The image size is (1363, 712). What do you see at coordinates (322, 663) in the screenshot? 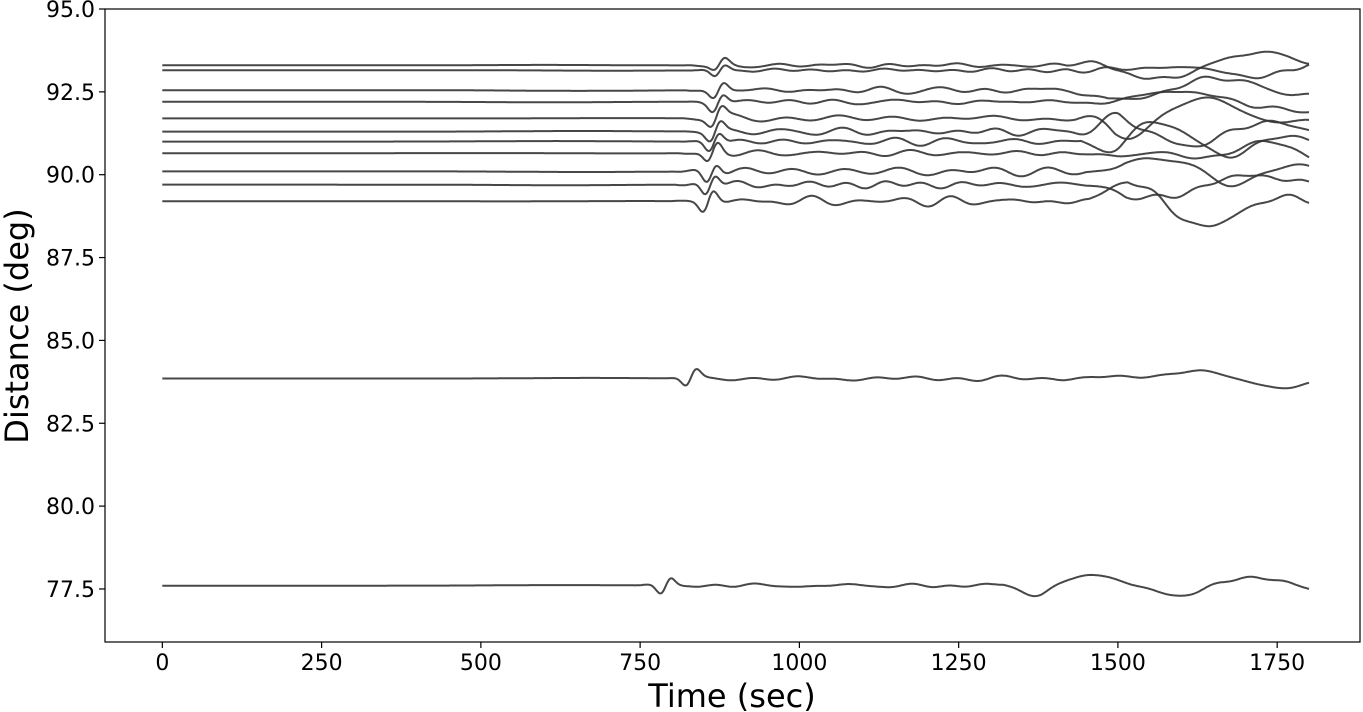
I see `x-tick-label: 250` at bounding box center [322, 663].